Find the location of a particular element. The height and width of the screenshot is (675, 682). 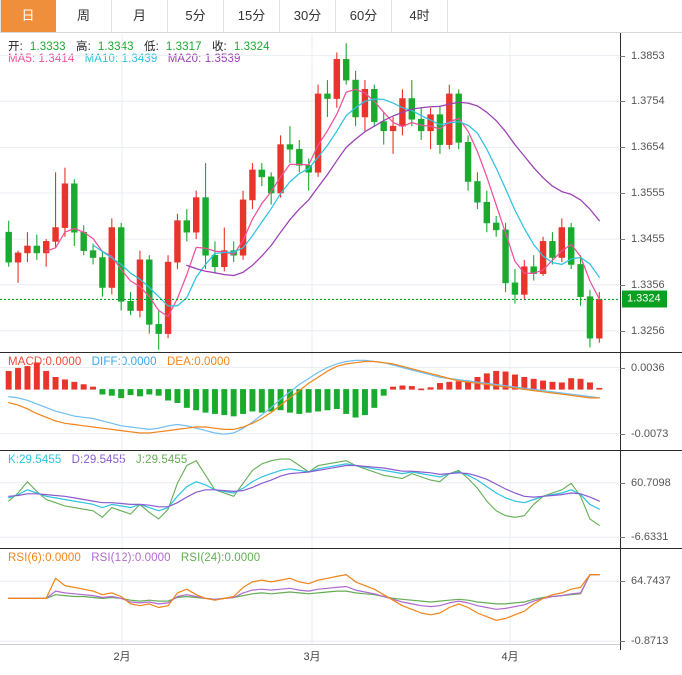

x-tick-mar: 3月 is located at coordinates (312, 657).